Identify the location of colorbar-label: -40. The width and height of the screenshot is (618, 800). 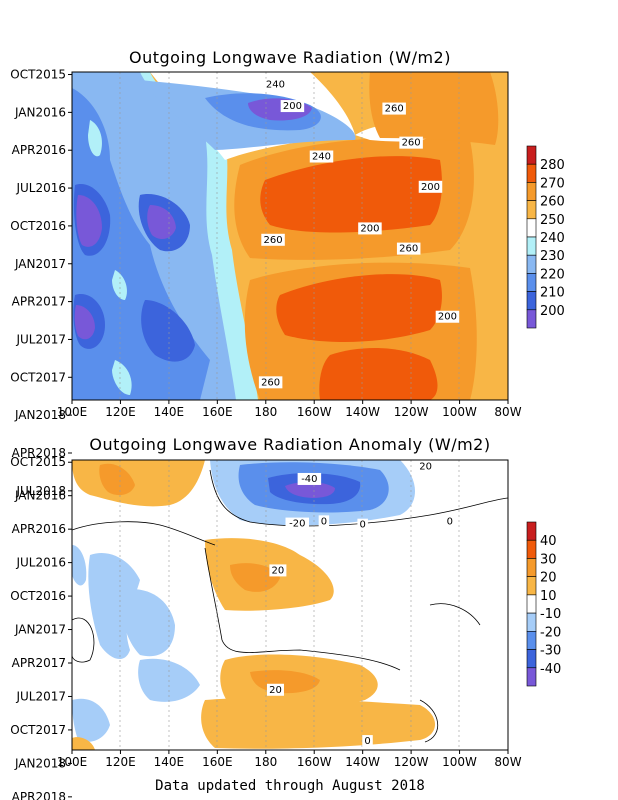
(550, 669).